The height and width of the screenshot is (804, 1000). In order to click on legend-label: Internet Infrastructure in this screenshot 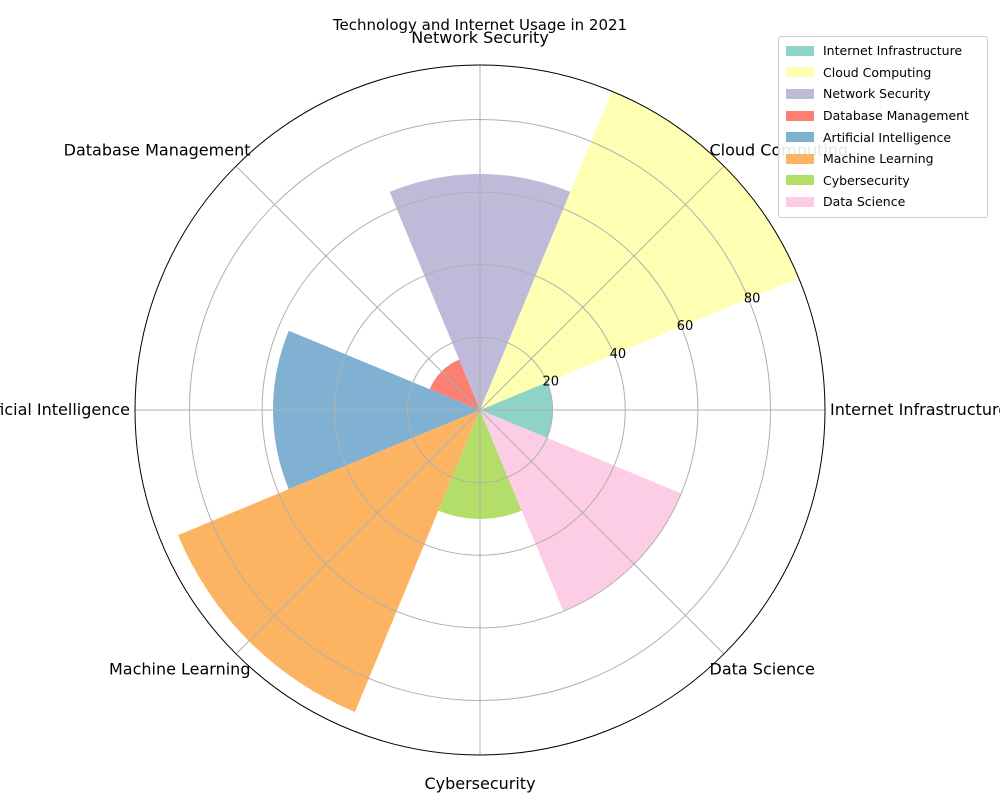, I will do `click(893, 51)`.